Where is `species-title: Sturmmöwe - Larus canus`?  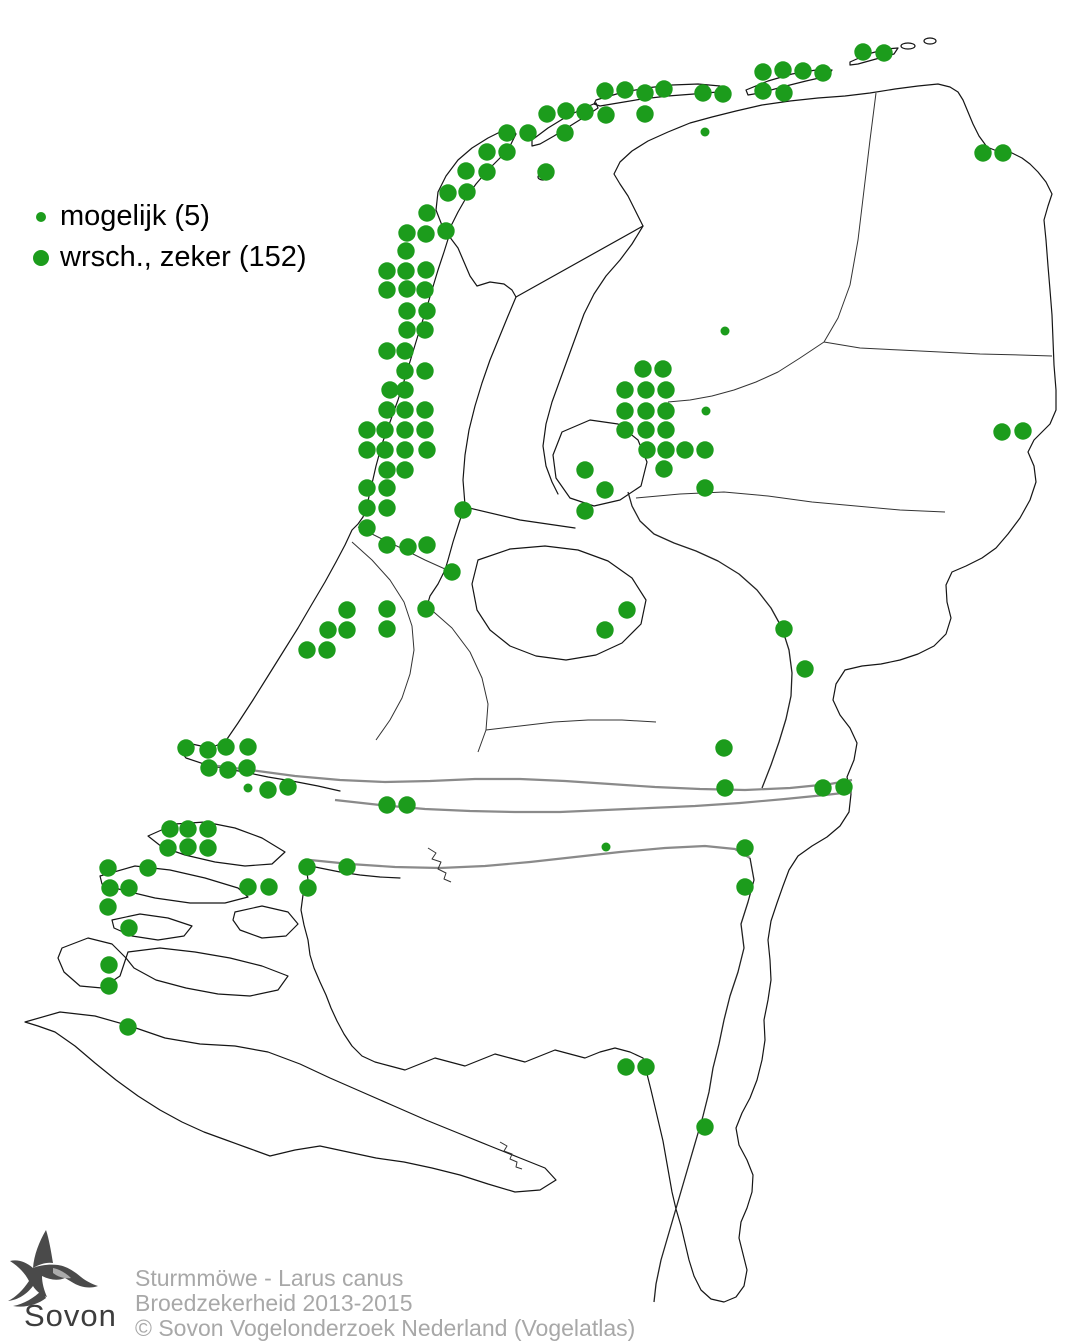 species-title: Sturmmöwe - Larus canus is located at coordinates (269, 1278).